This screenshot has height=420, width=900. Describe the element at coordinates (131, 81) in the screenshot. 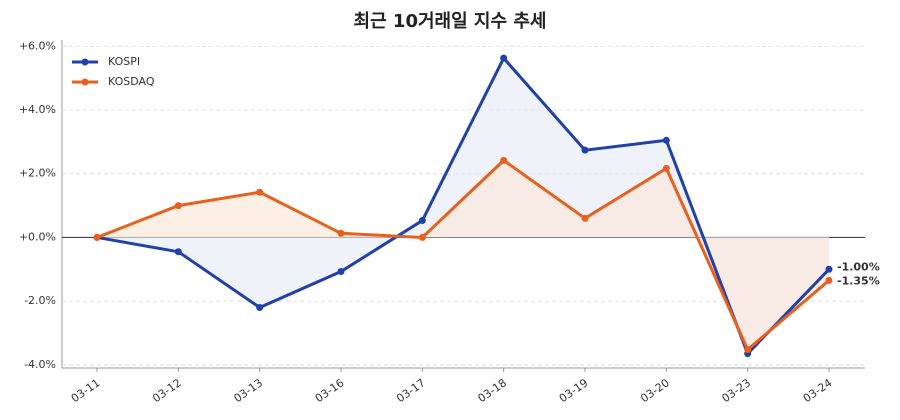

I see `legend-label: KOSDAQ` at that location.